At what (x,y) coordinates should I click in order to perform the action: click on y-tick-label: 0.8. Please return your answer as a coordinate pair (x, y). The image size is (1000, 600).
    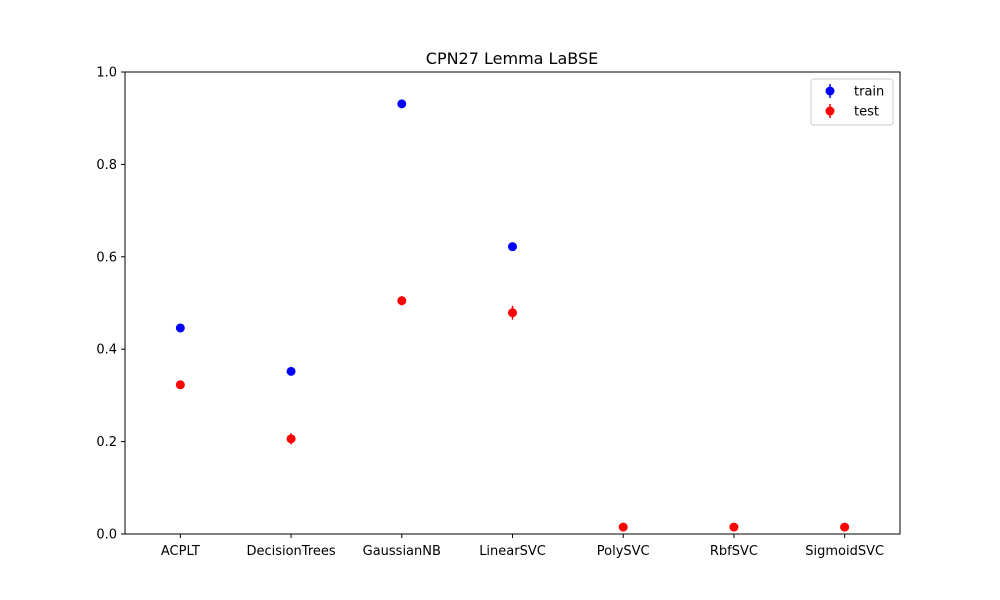
    Looking at the image, I should click on (106, 165).